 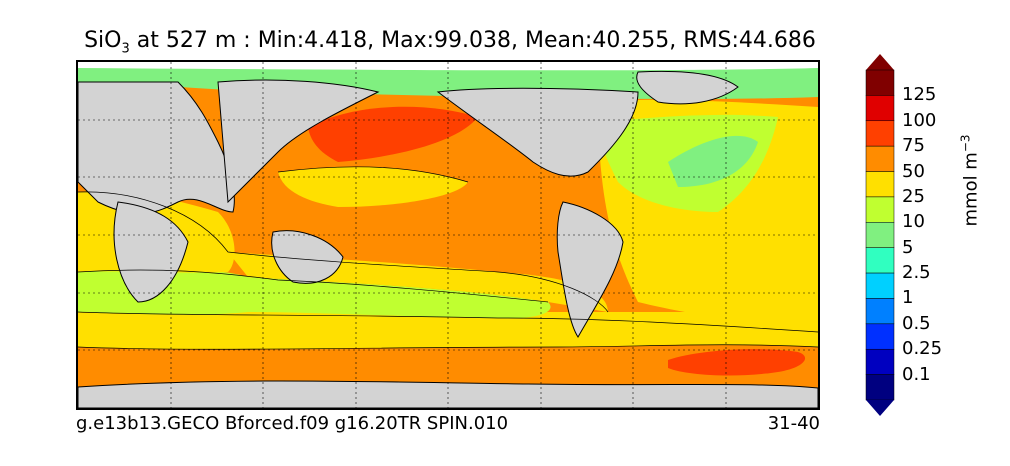 I want to click on units-main: mmol m, so click(x=971, y=189).